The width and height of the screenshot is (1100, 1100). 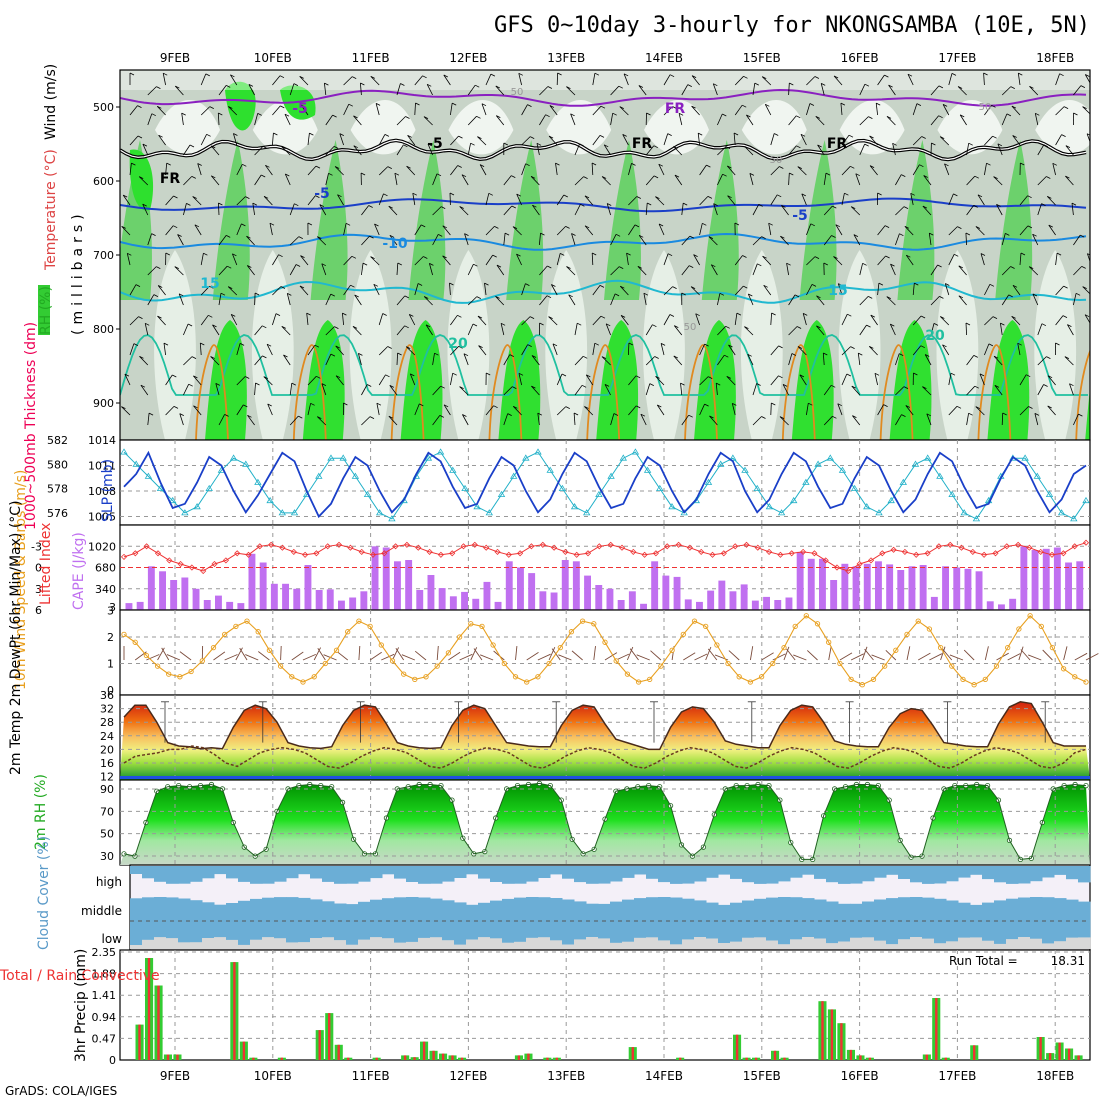 I want to click on rh-dry-column, so click(x=957, y=345).